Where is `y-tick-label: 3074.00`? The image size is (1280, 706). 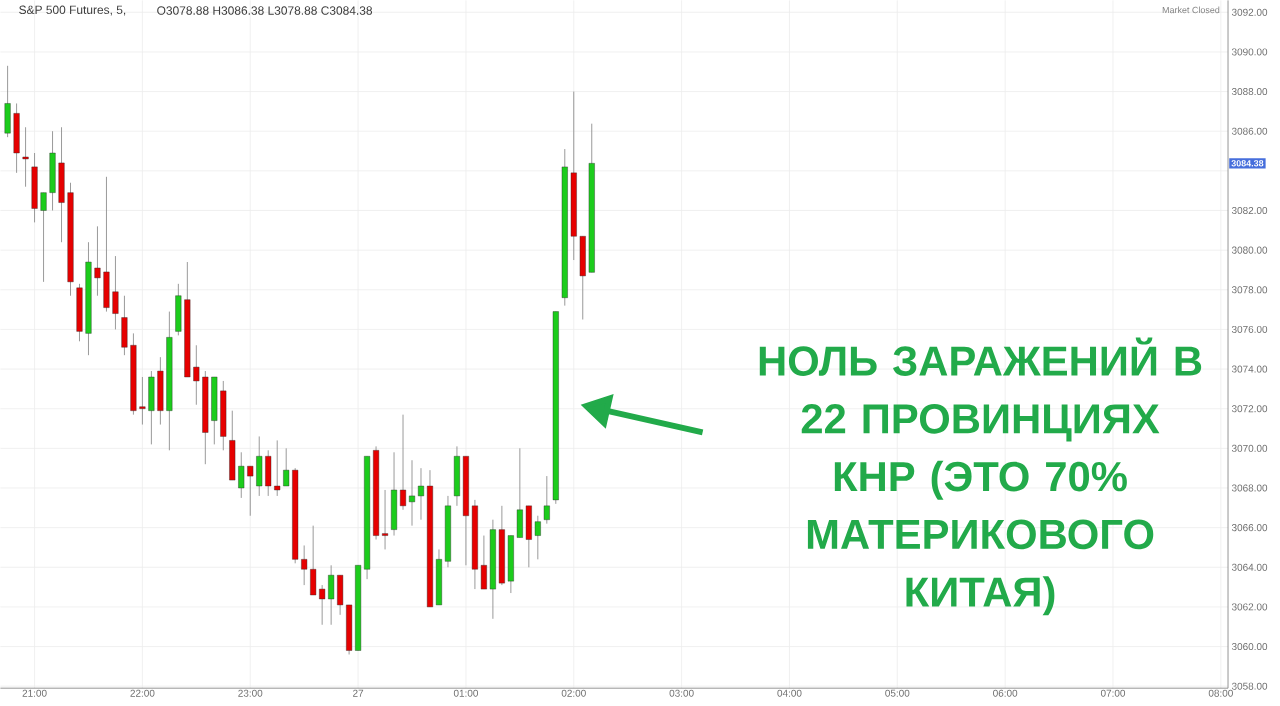
y-tick-label: 3074.00 is located at coordinates (1249, 369).